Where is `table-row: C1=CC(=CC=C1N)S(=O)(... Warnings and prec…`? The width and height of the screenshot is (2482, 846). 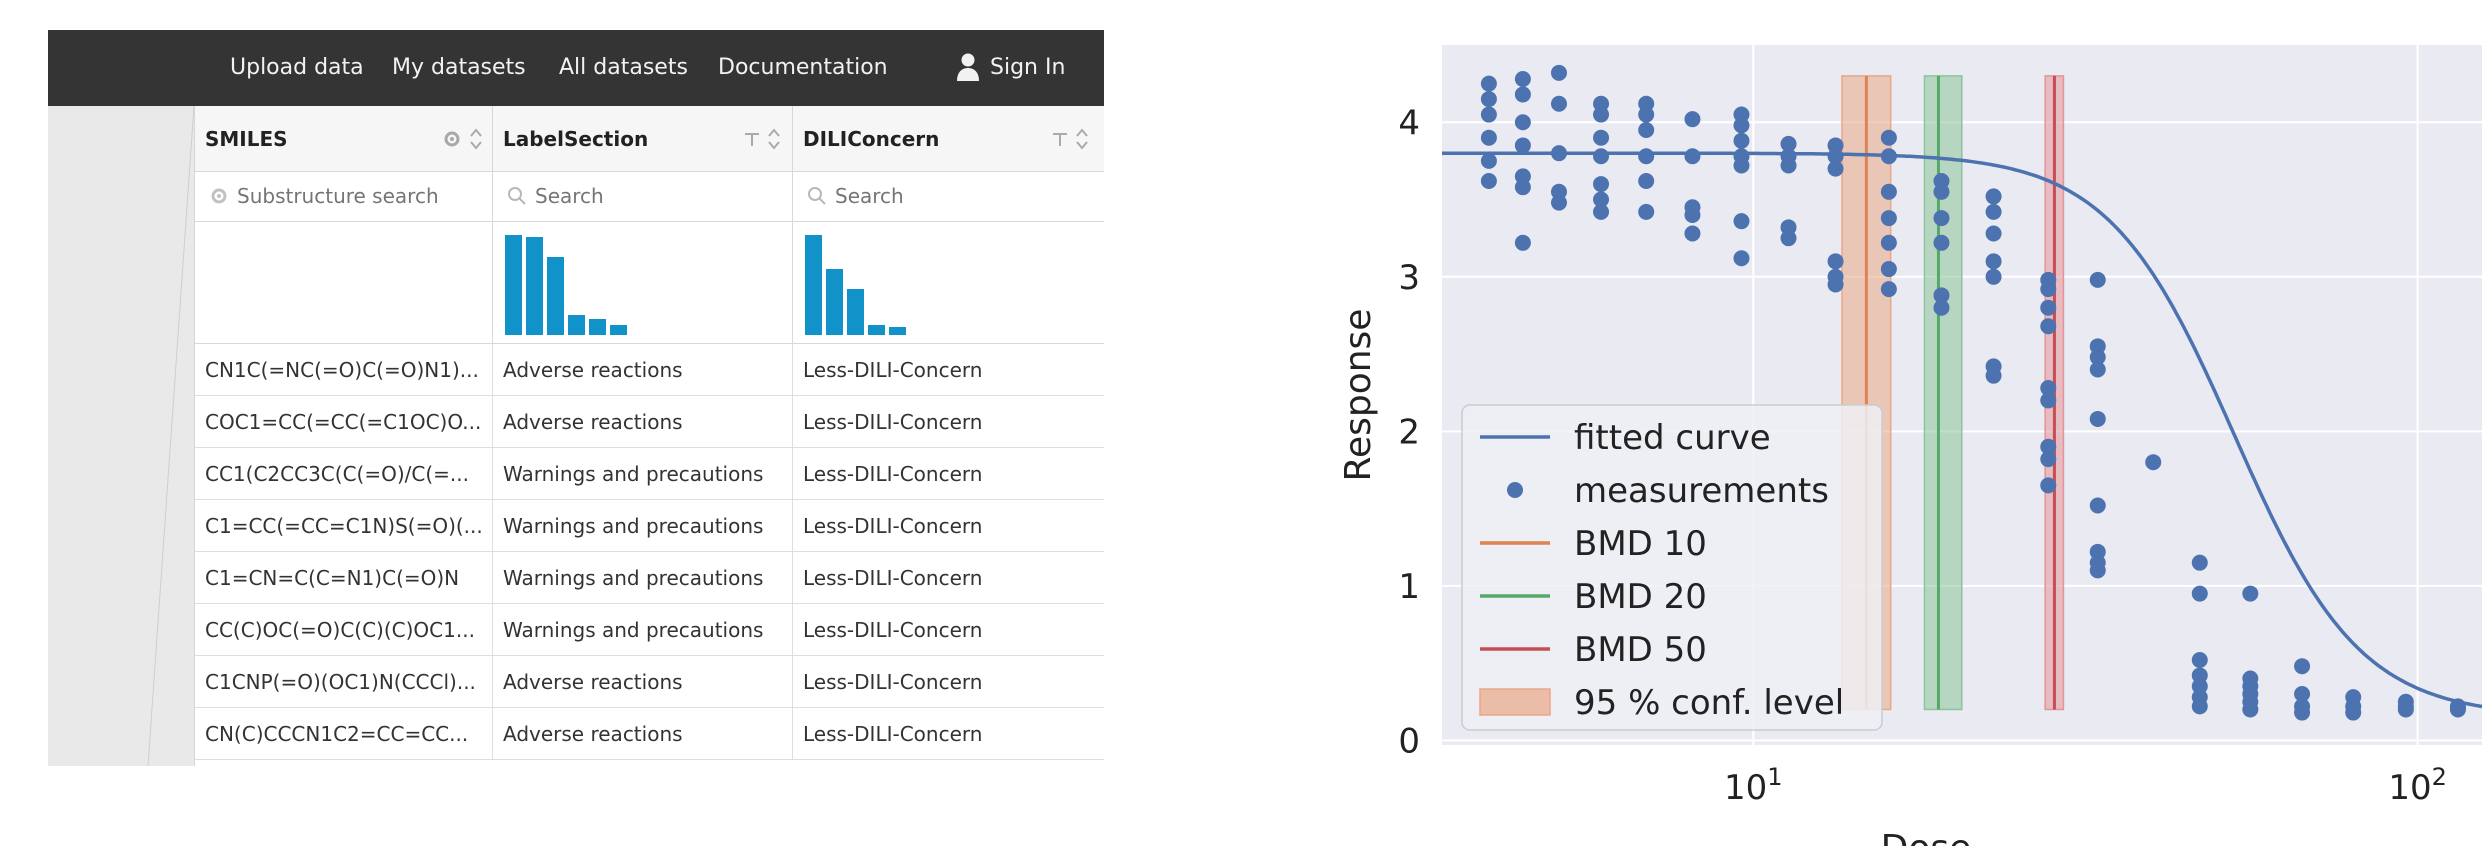
table-row: C1=CC(=CC=C1N)S(=O)(... Warnings and prec… is located at coordinates (649, 526).